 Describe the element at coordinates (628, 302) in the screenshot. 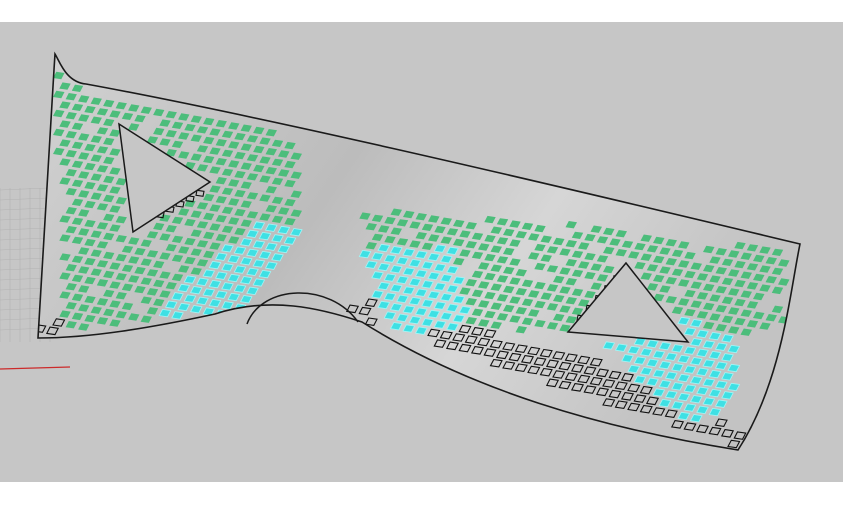

I see `triangle-opening-right` at that location.